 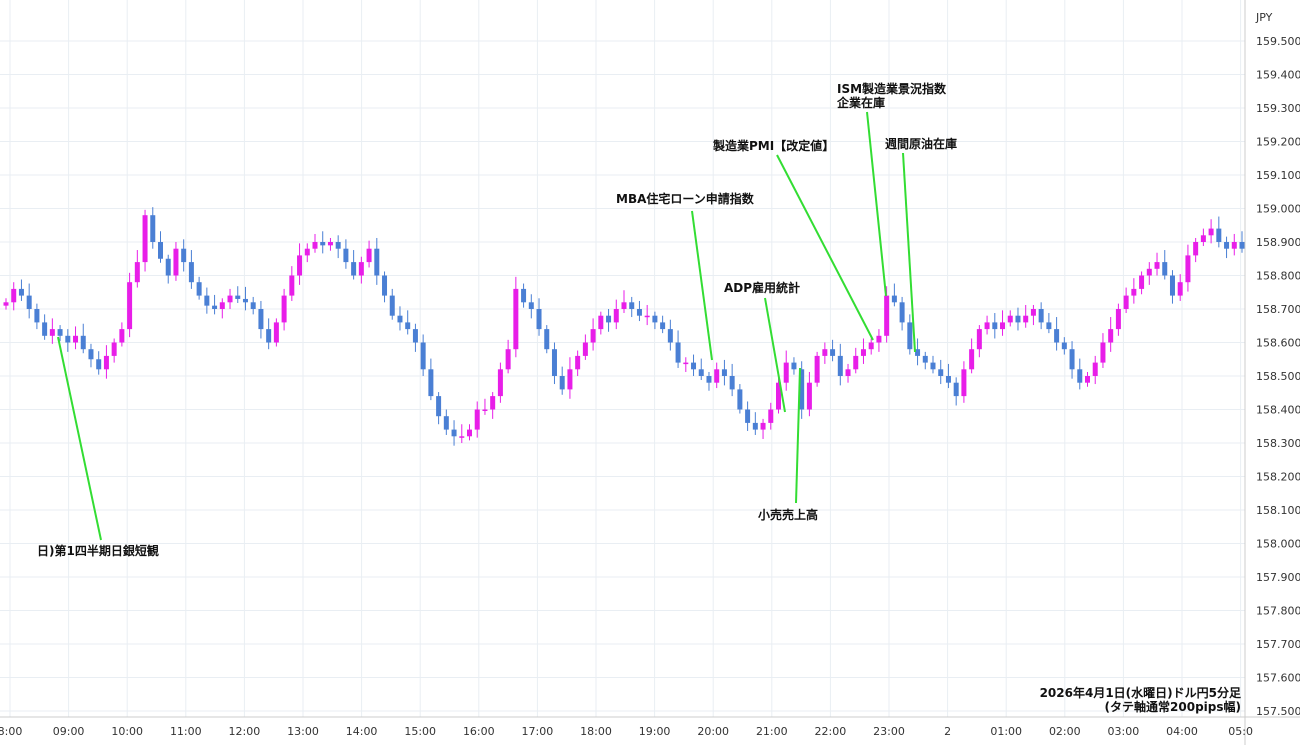 What do you see at coordinates (1065, 731) in the screenshot?
I see `x-tick-label: 02:00` at bounding box center [1065, 731].